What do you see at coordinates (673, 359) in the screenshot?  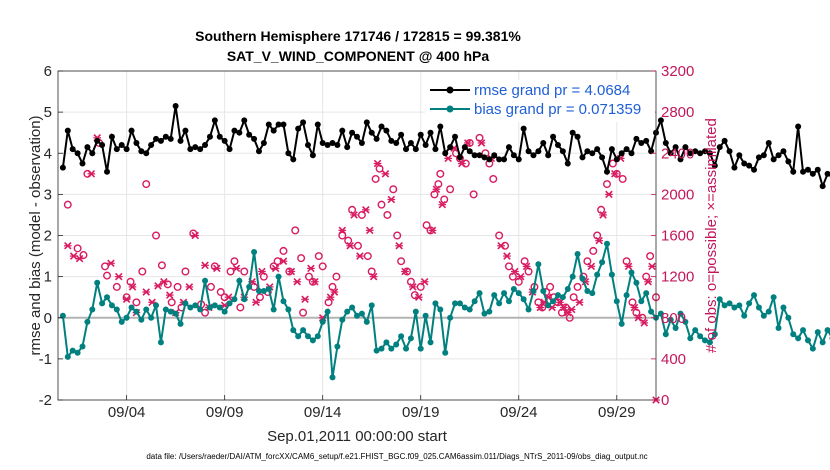 I see `y-tick-label-right: 400` at bounding box center [673, 359].